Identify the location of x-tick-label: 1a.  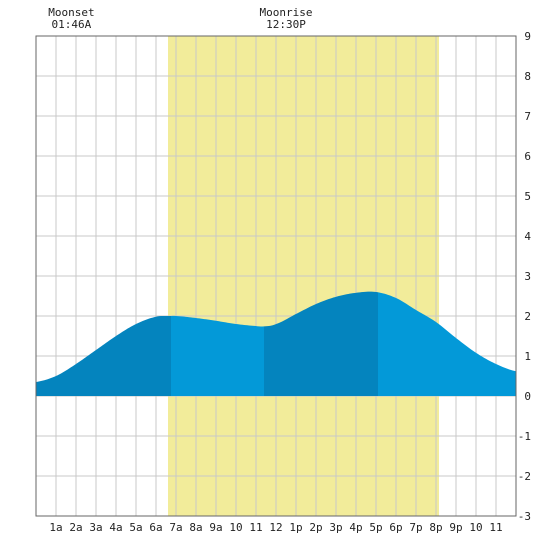
(55, 527).